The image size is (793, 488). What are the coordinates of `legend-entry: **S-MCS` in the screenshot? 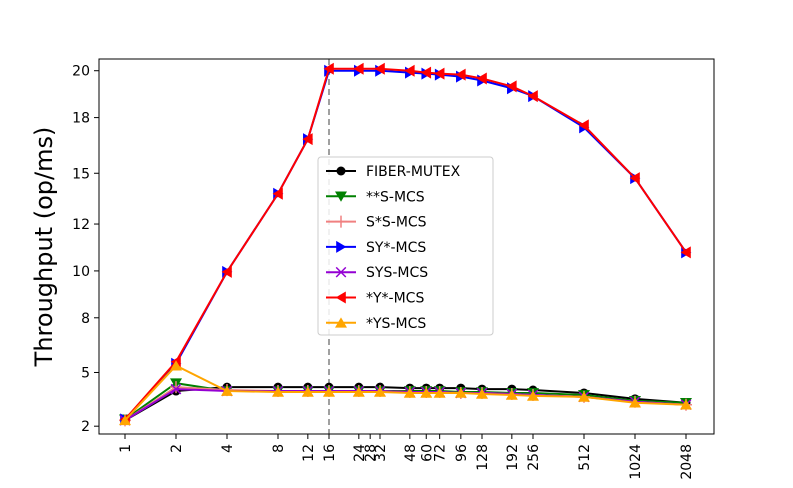 It's located at (375, 197).